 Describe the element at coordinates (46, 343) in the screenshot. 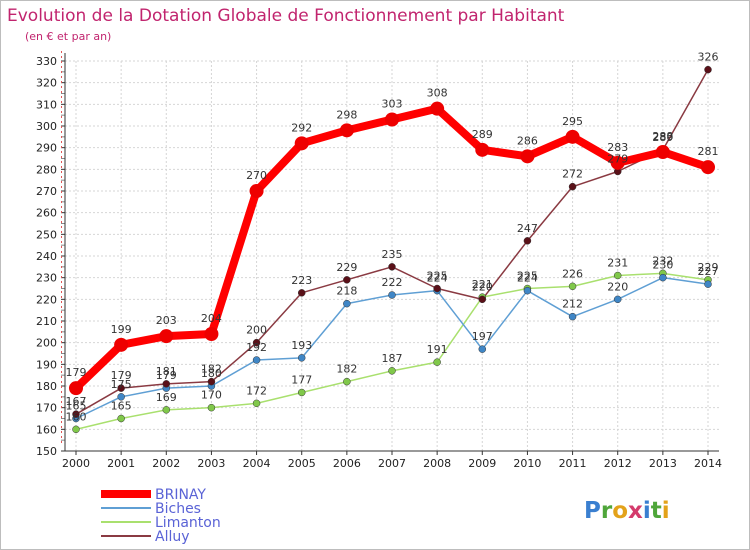

I see `y-tick-label: 200` at that location.